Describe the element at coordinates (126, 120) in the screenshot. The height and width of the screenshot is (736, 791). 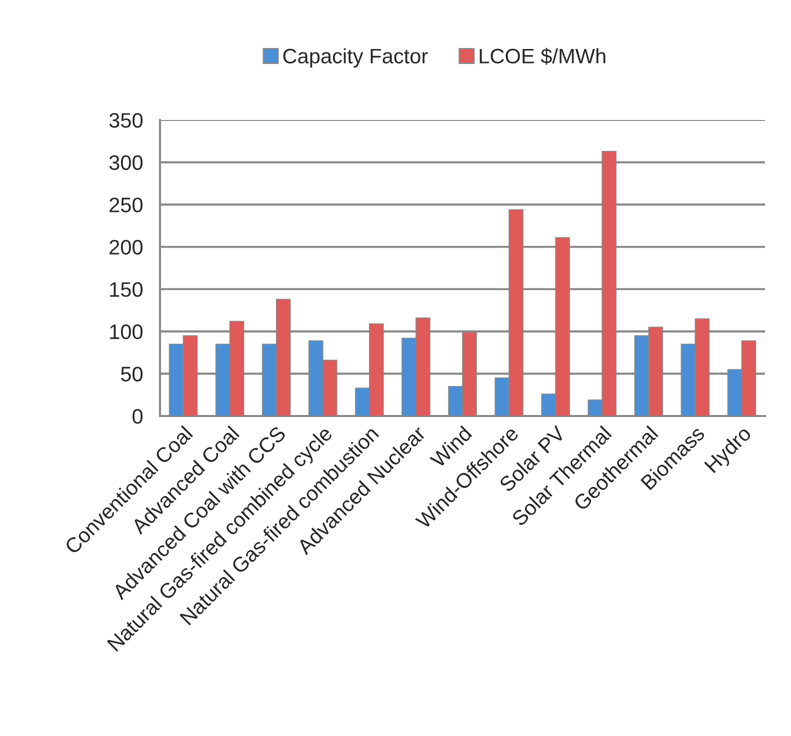
I see `y-tick-label: 350` at that location.